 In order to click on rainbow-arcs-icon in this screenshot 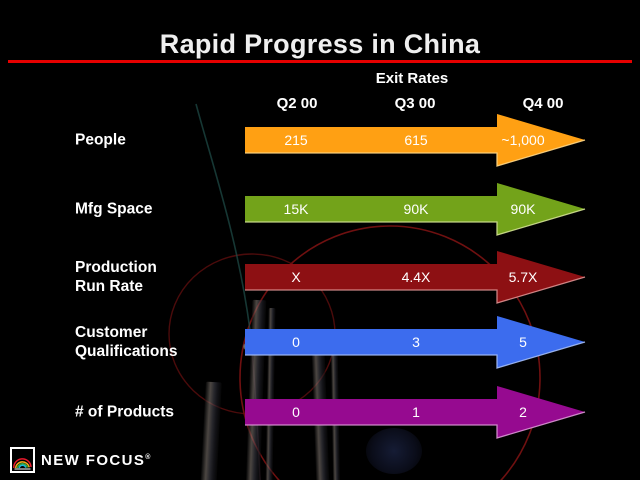, I will do `click(22, 464)`.